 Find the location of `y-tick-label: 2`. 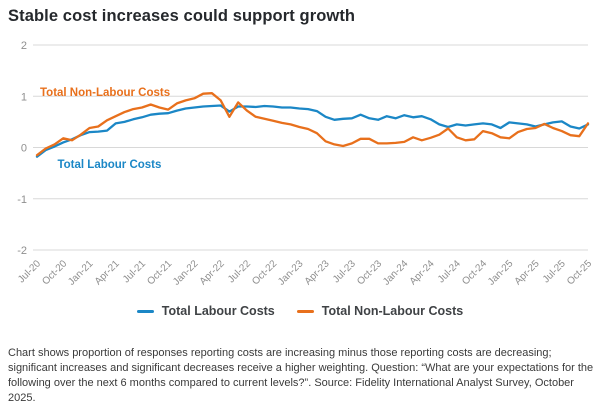

y-tick-label: 2 is located at coordinates (24, 46).